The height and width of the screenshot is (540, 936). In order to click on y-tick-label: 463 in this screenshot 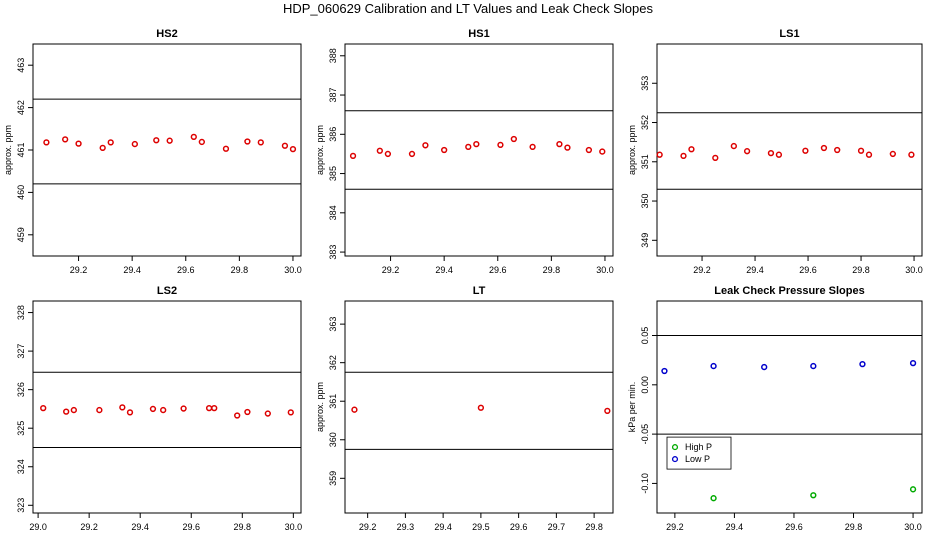, I will do `click(21, 65)`.